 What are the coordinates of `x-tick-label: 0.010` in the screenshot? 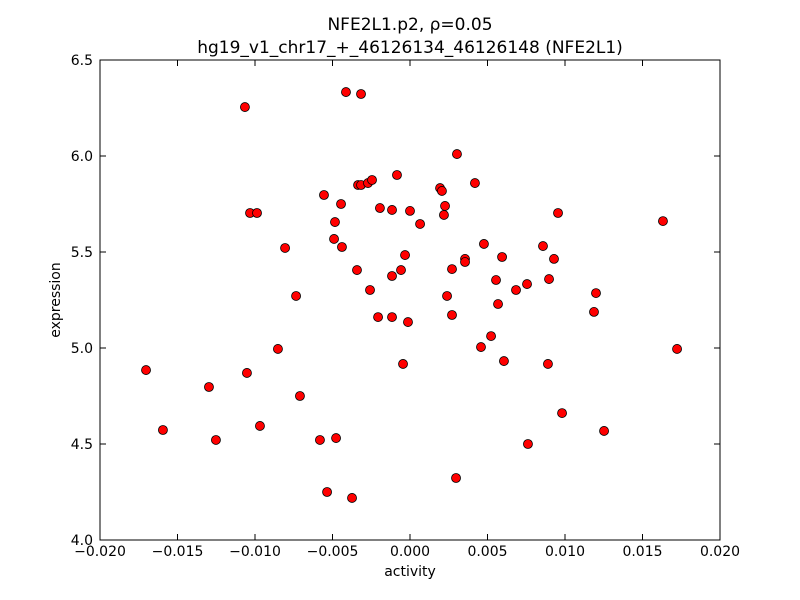 It's located at (565, 552).